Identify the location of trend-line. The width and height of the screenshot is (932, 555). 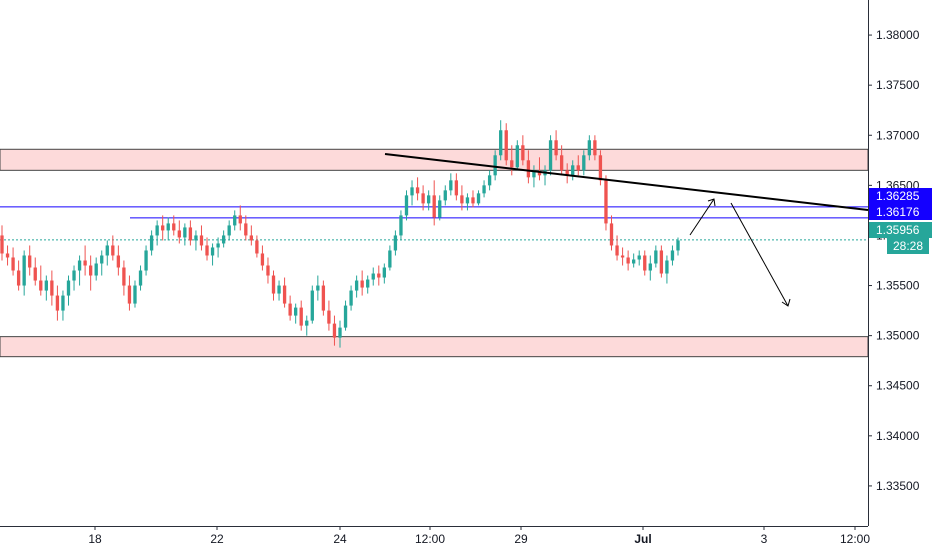
(626, 182).